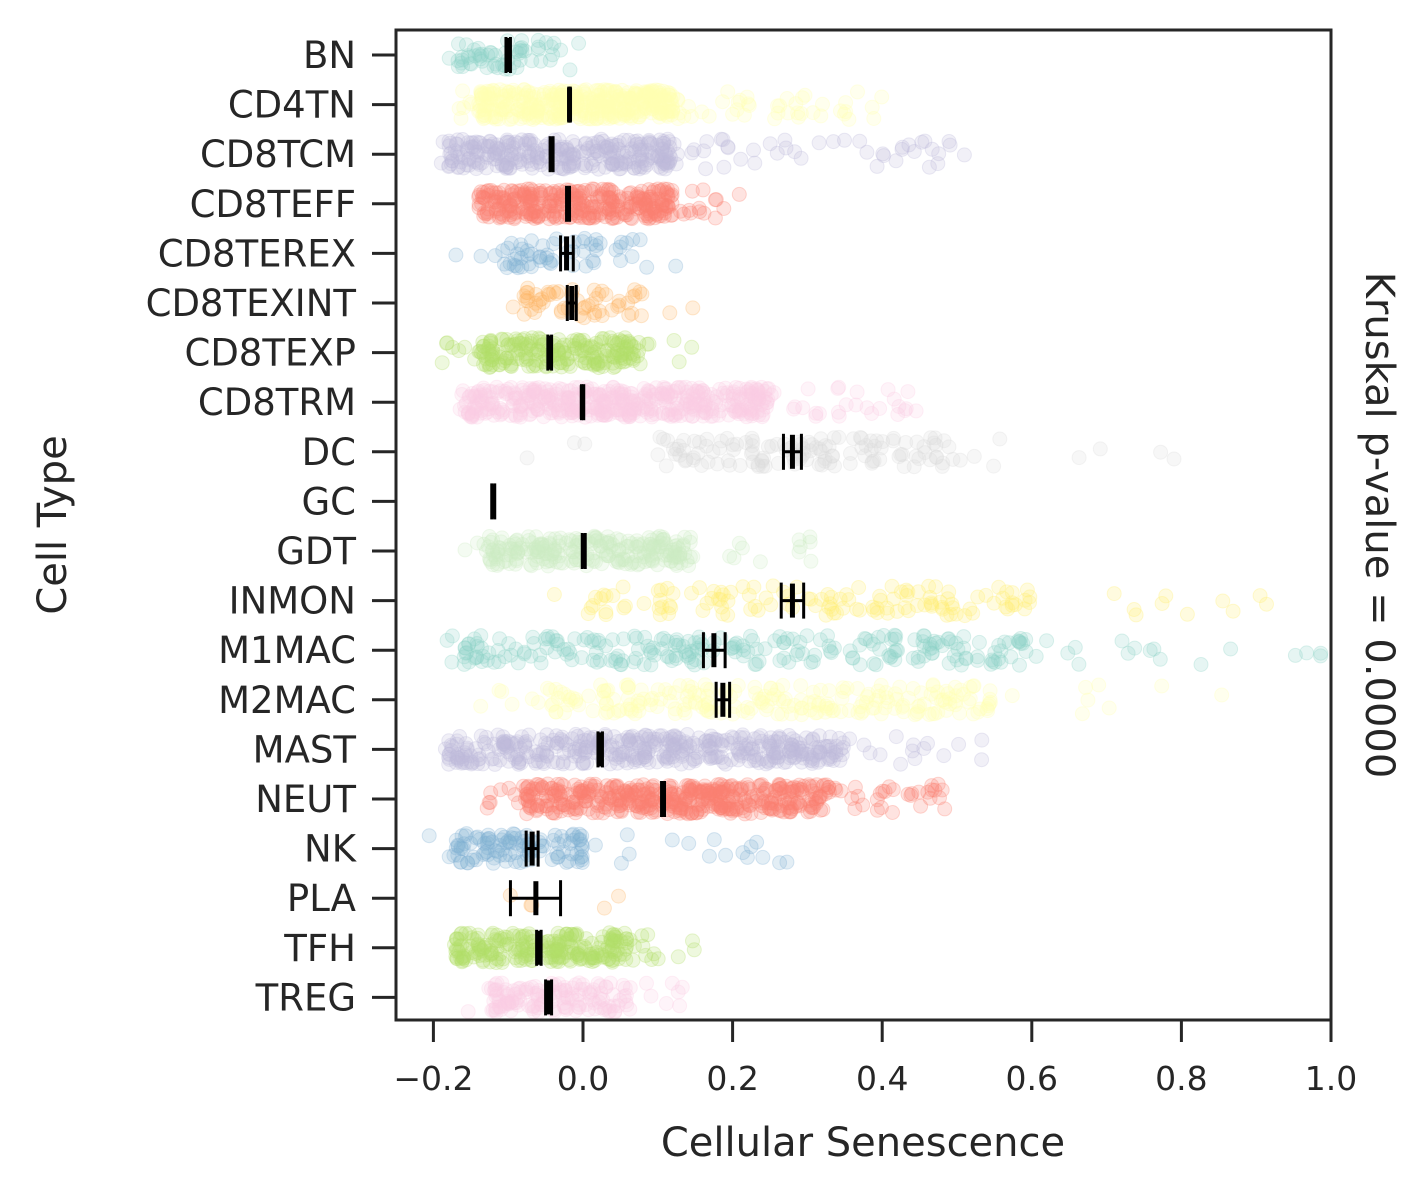 This screenshot has height=1196, width=1427. What do you see at coordinates (732, 1078) in the screenshot?
I see `x-tick-label: 0.2` at bounding box center [732, 1078].